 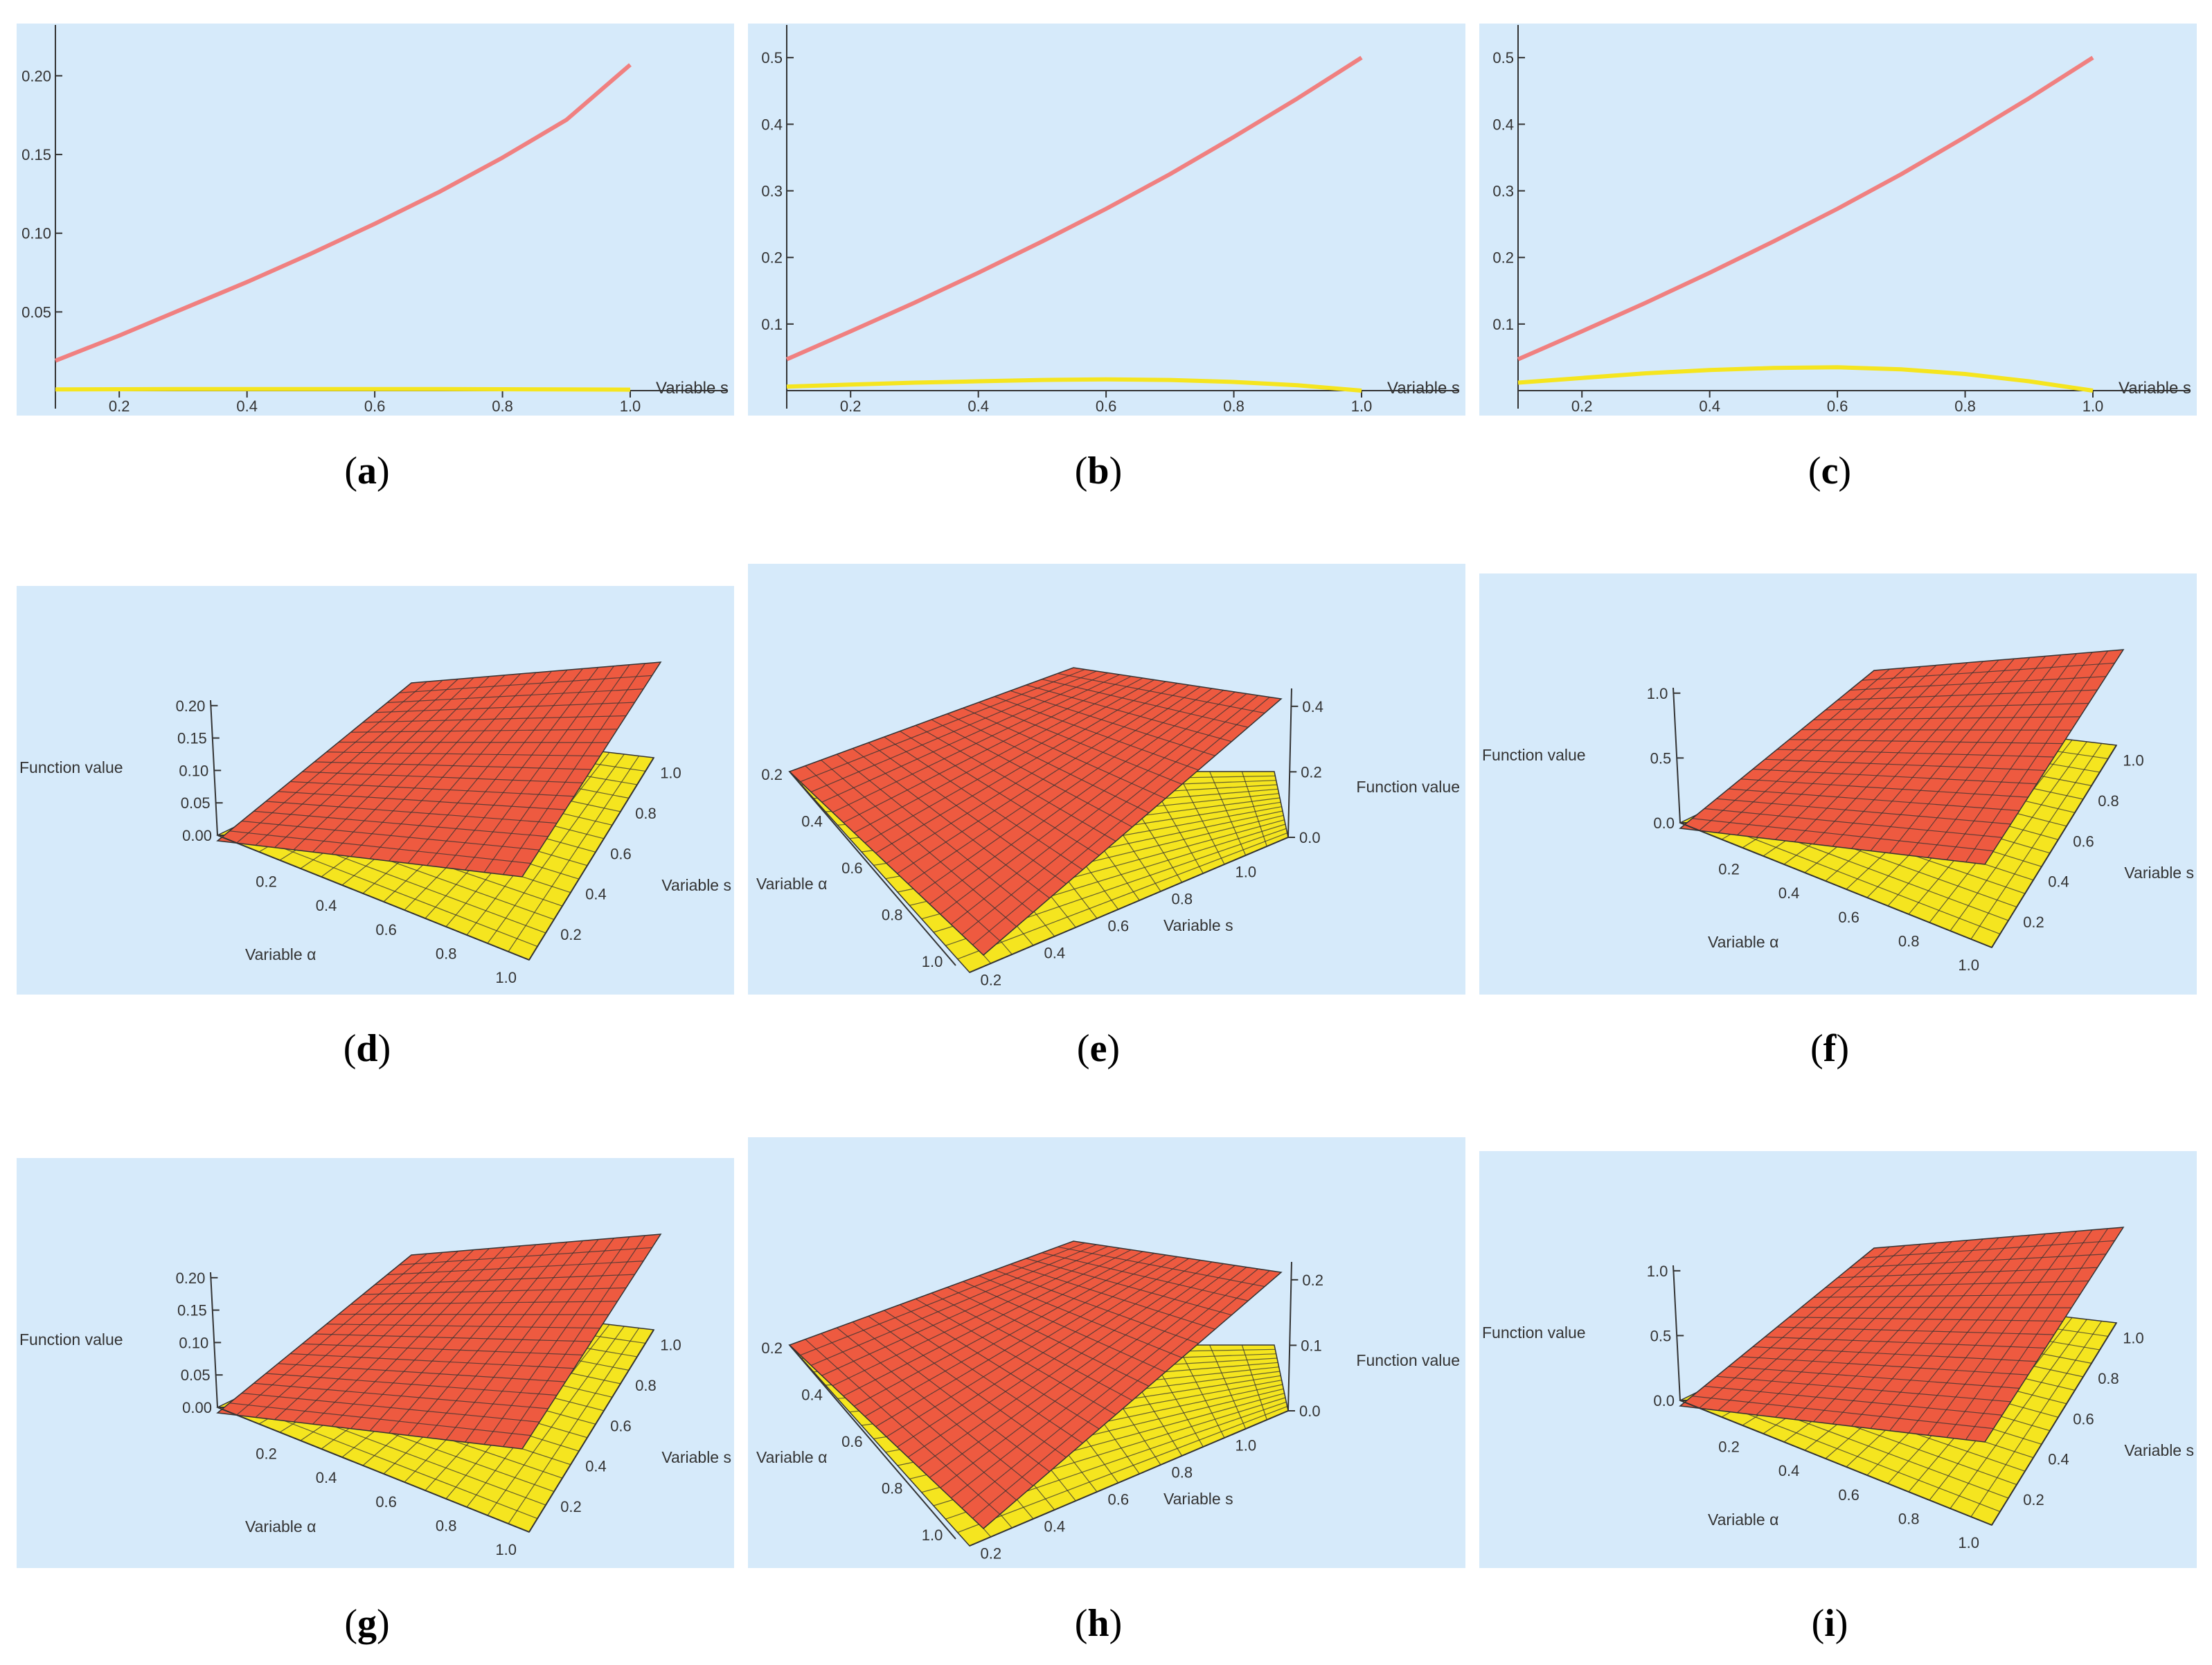 I want to click on y-tick-label: 0.4, so click(x=1503, y=125).